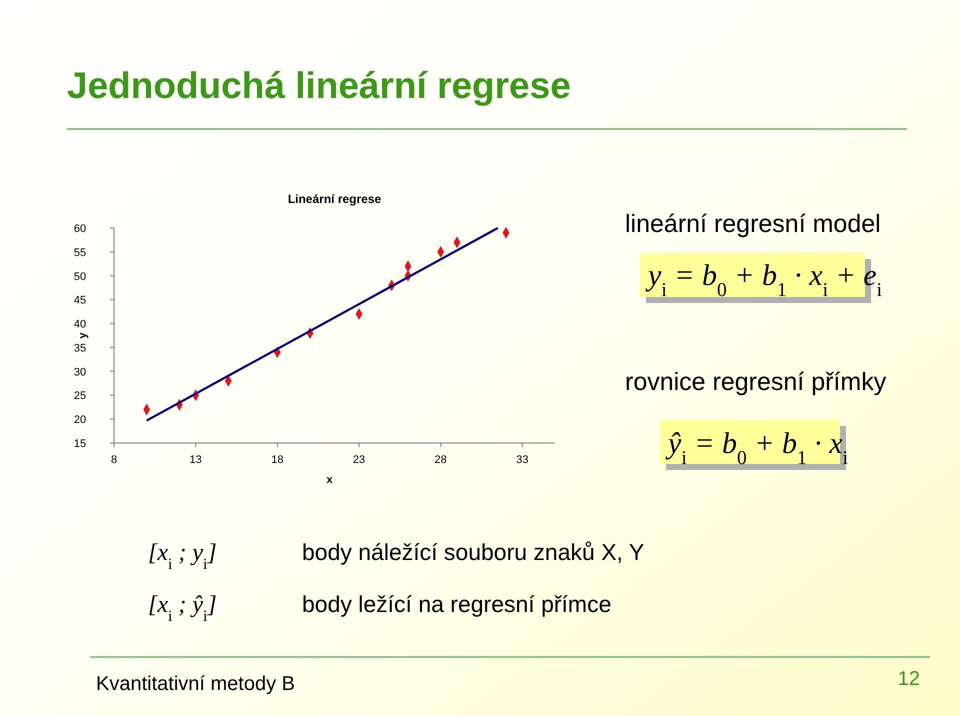 This screenshot has height=716, width=960. What do you see at coordinates (753, 224) in the screenshot?
I see `text: lineární regresní model` at bounding box center [753, 224].